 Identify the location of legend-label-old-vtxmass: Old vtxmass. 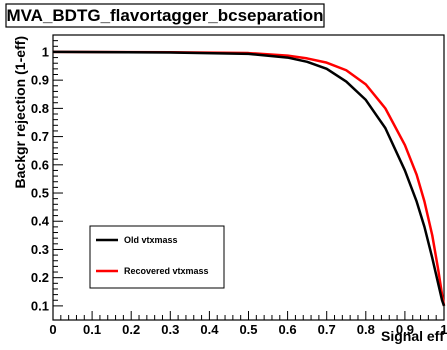
(151, 240).